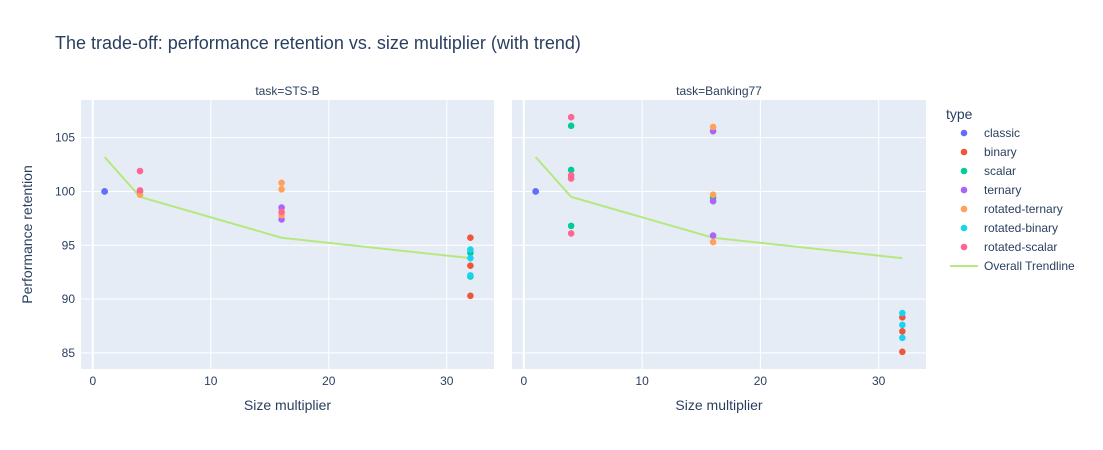 Image resolution: width=1103 pixels, height=450 pixels. Describe the element at coordinates (964, 171) in the screenshot. I see `legend-marker-scalar` at that location.